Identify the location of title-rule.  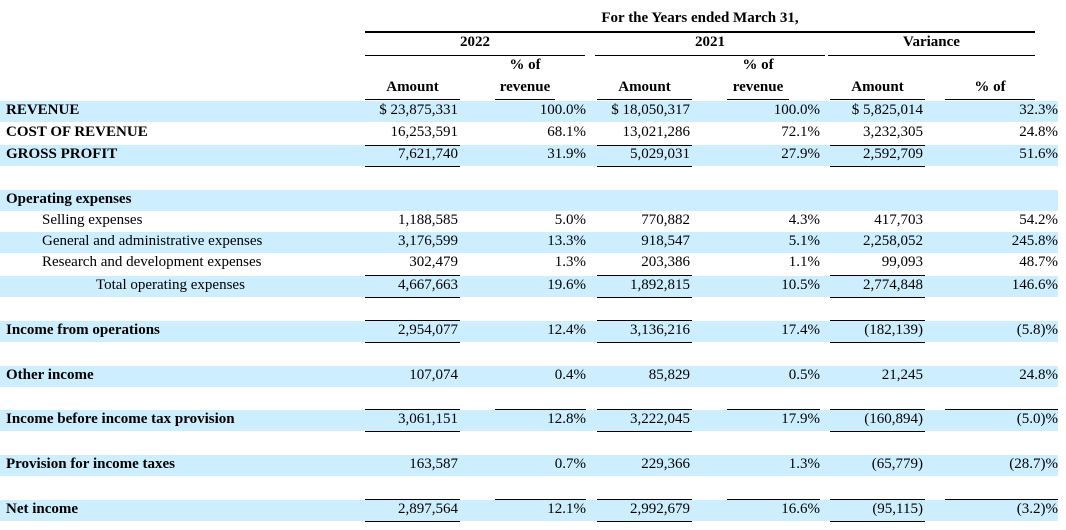
(700, 32).